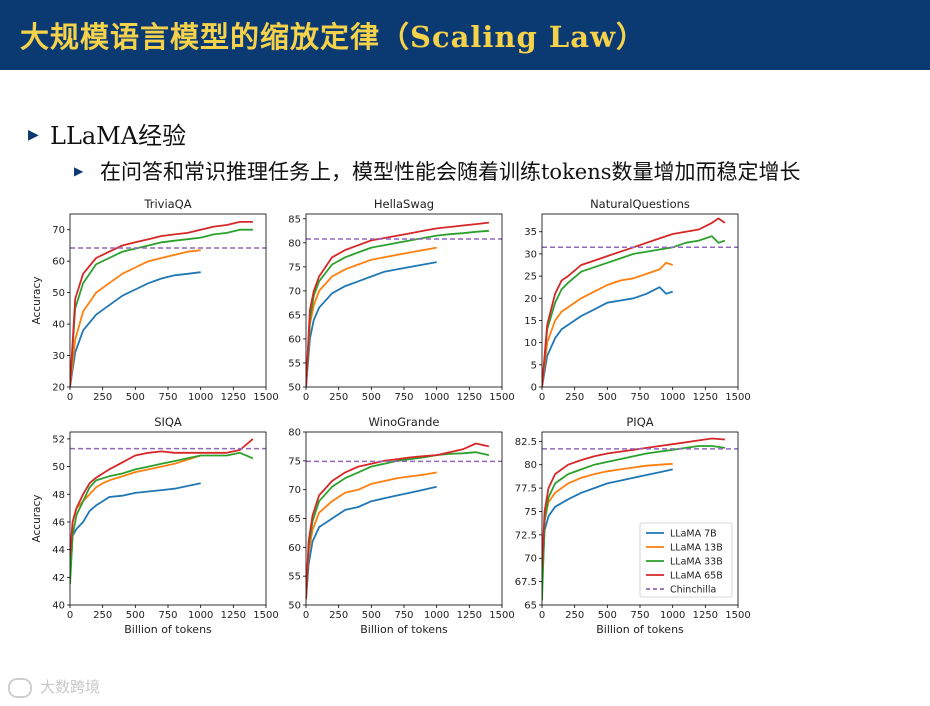 Image resolution: width=930 pixels, height=706 pixels. What do you see at coordinates (167, 204) in the screenshot?
I see `chart-title: TriviaQA` at bounding box center [167, 204].